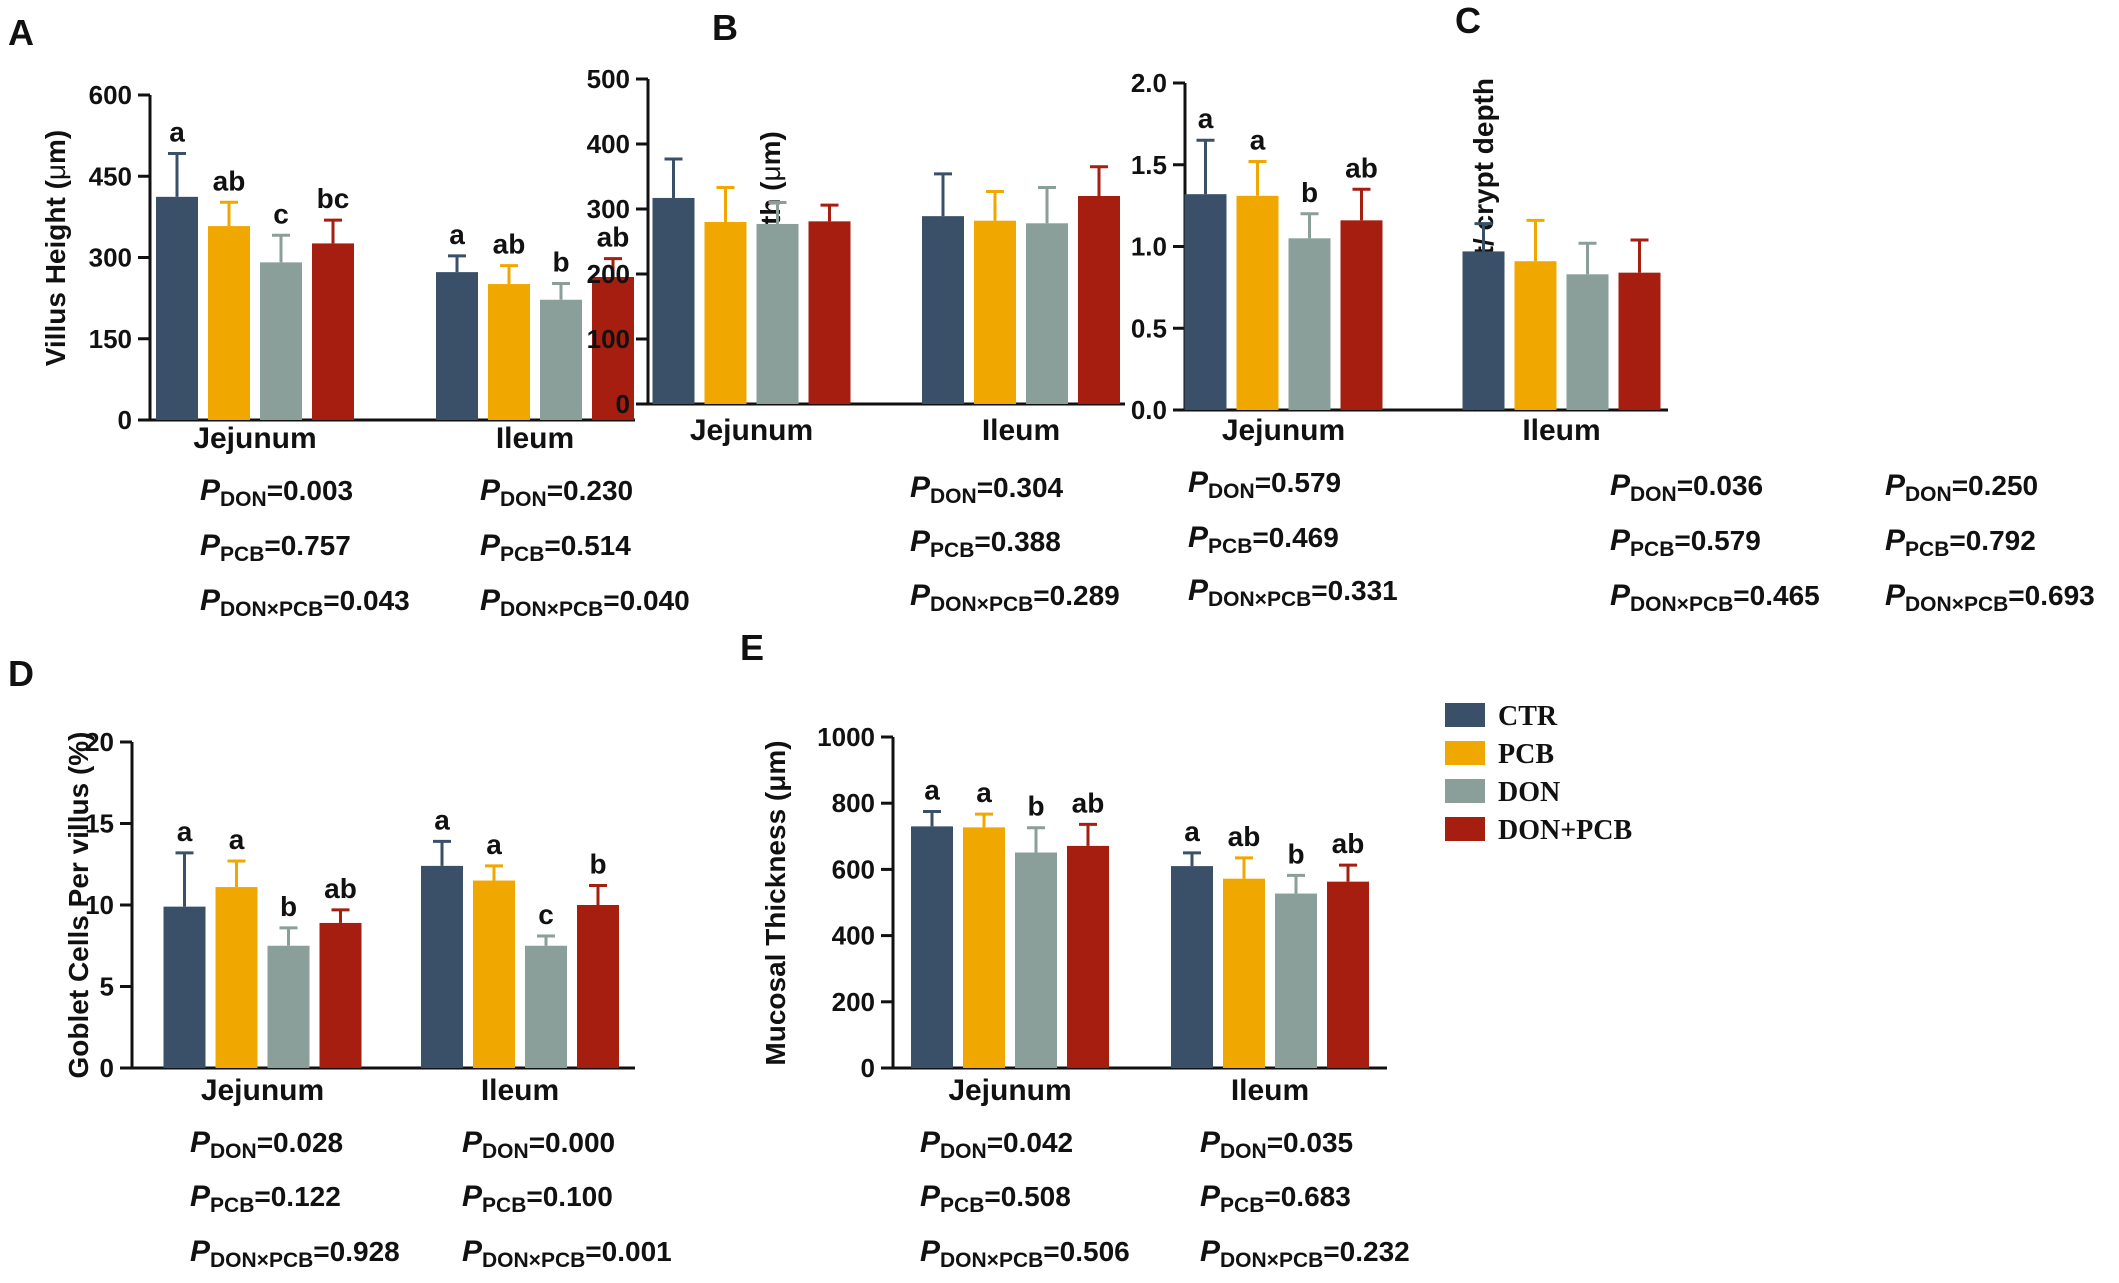  Describe the element at coordinates (1990, 597) in the screenshot. I see `p-value: PDON×PCB=0.693` at that location.